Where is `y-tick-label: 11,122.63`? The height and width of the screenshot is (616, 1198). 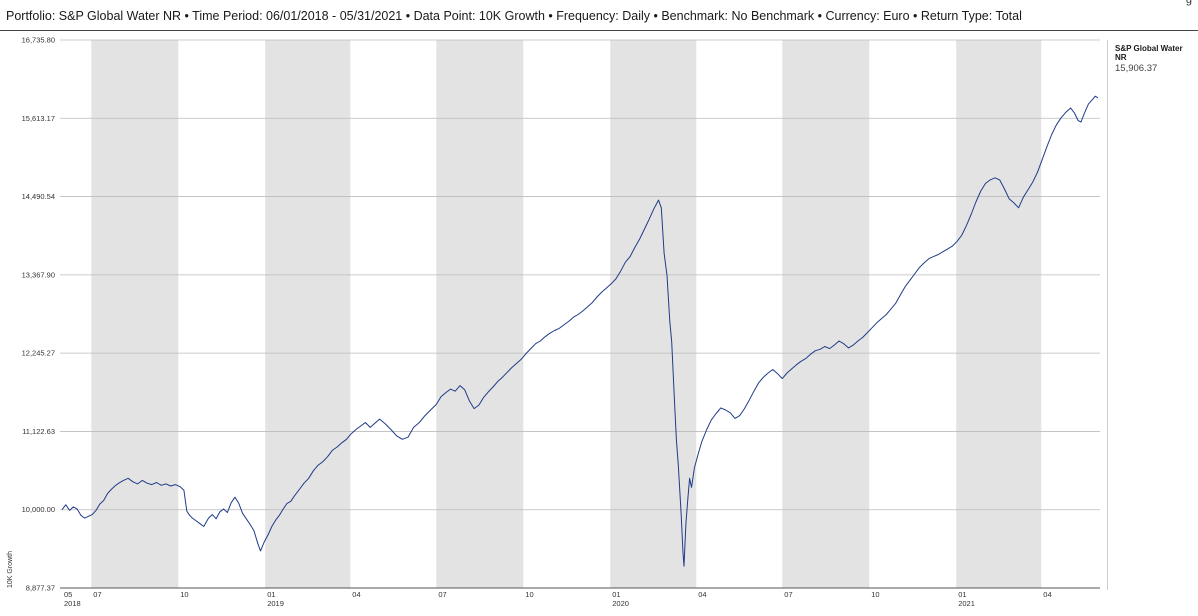
y-tick-label: 11,122.63 is located at coordinates (38, 431).